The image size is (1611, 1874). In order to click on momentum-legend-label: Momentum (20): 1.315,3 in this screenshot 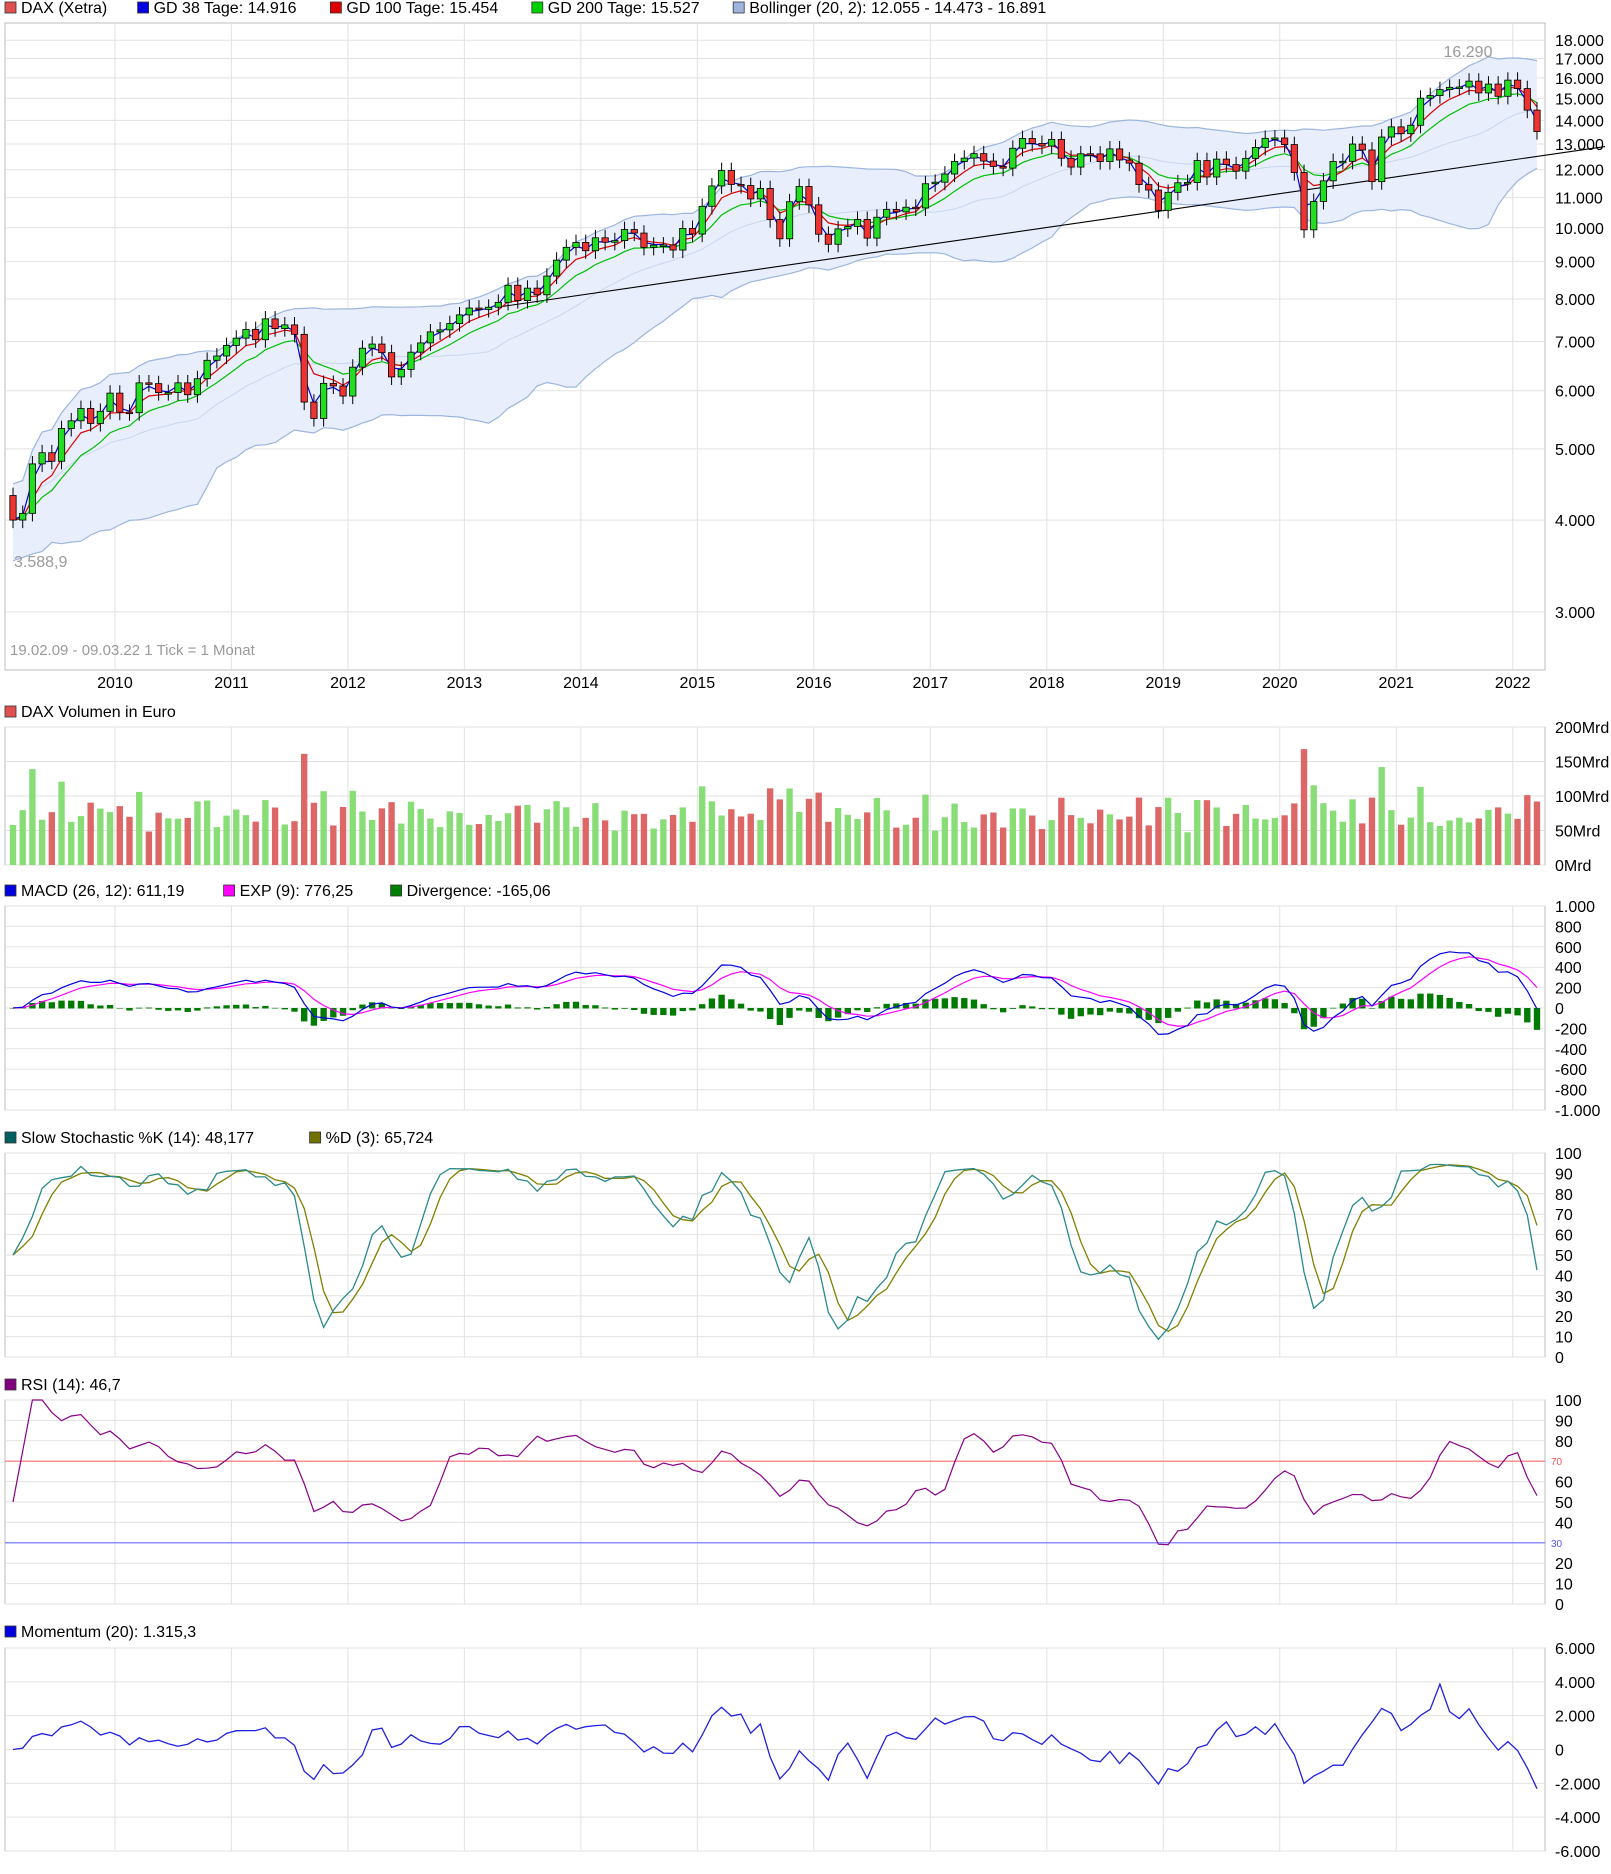, I will do `click(108, 1632)`.